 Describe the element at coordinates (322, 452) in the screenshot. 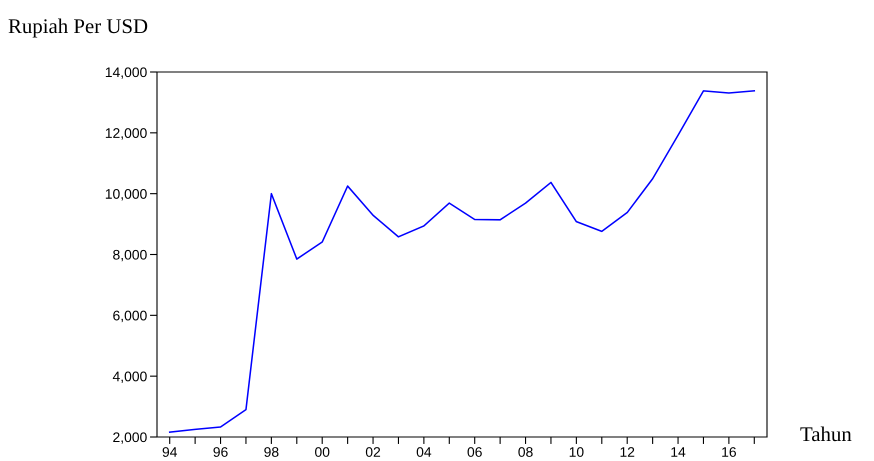

I see `x-tick-label: 00` at that location.